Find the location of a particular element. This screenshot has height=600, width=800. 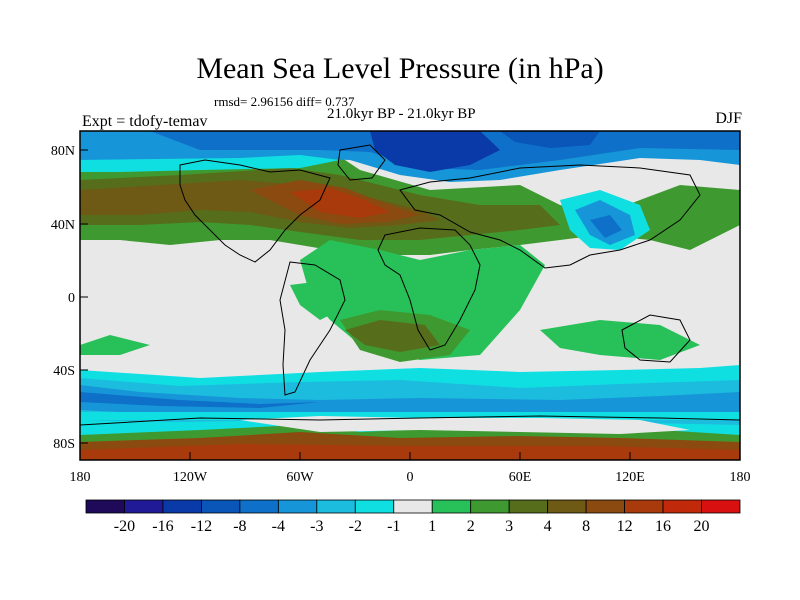

colorbar-label: 16 is located at coordinates (663, 526).